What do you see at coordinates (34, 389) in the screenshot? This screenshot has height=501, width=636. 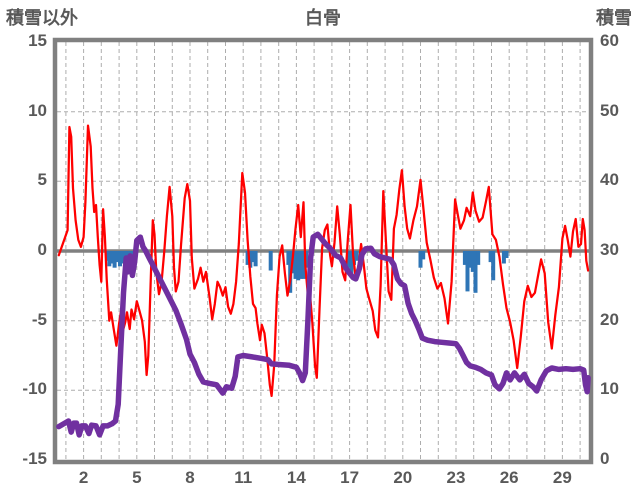 I see `y-left-tick-label: -10` at bounding box center [34, 389].